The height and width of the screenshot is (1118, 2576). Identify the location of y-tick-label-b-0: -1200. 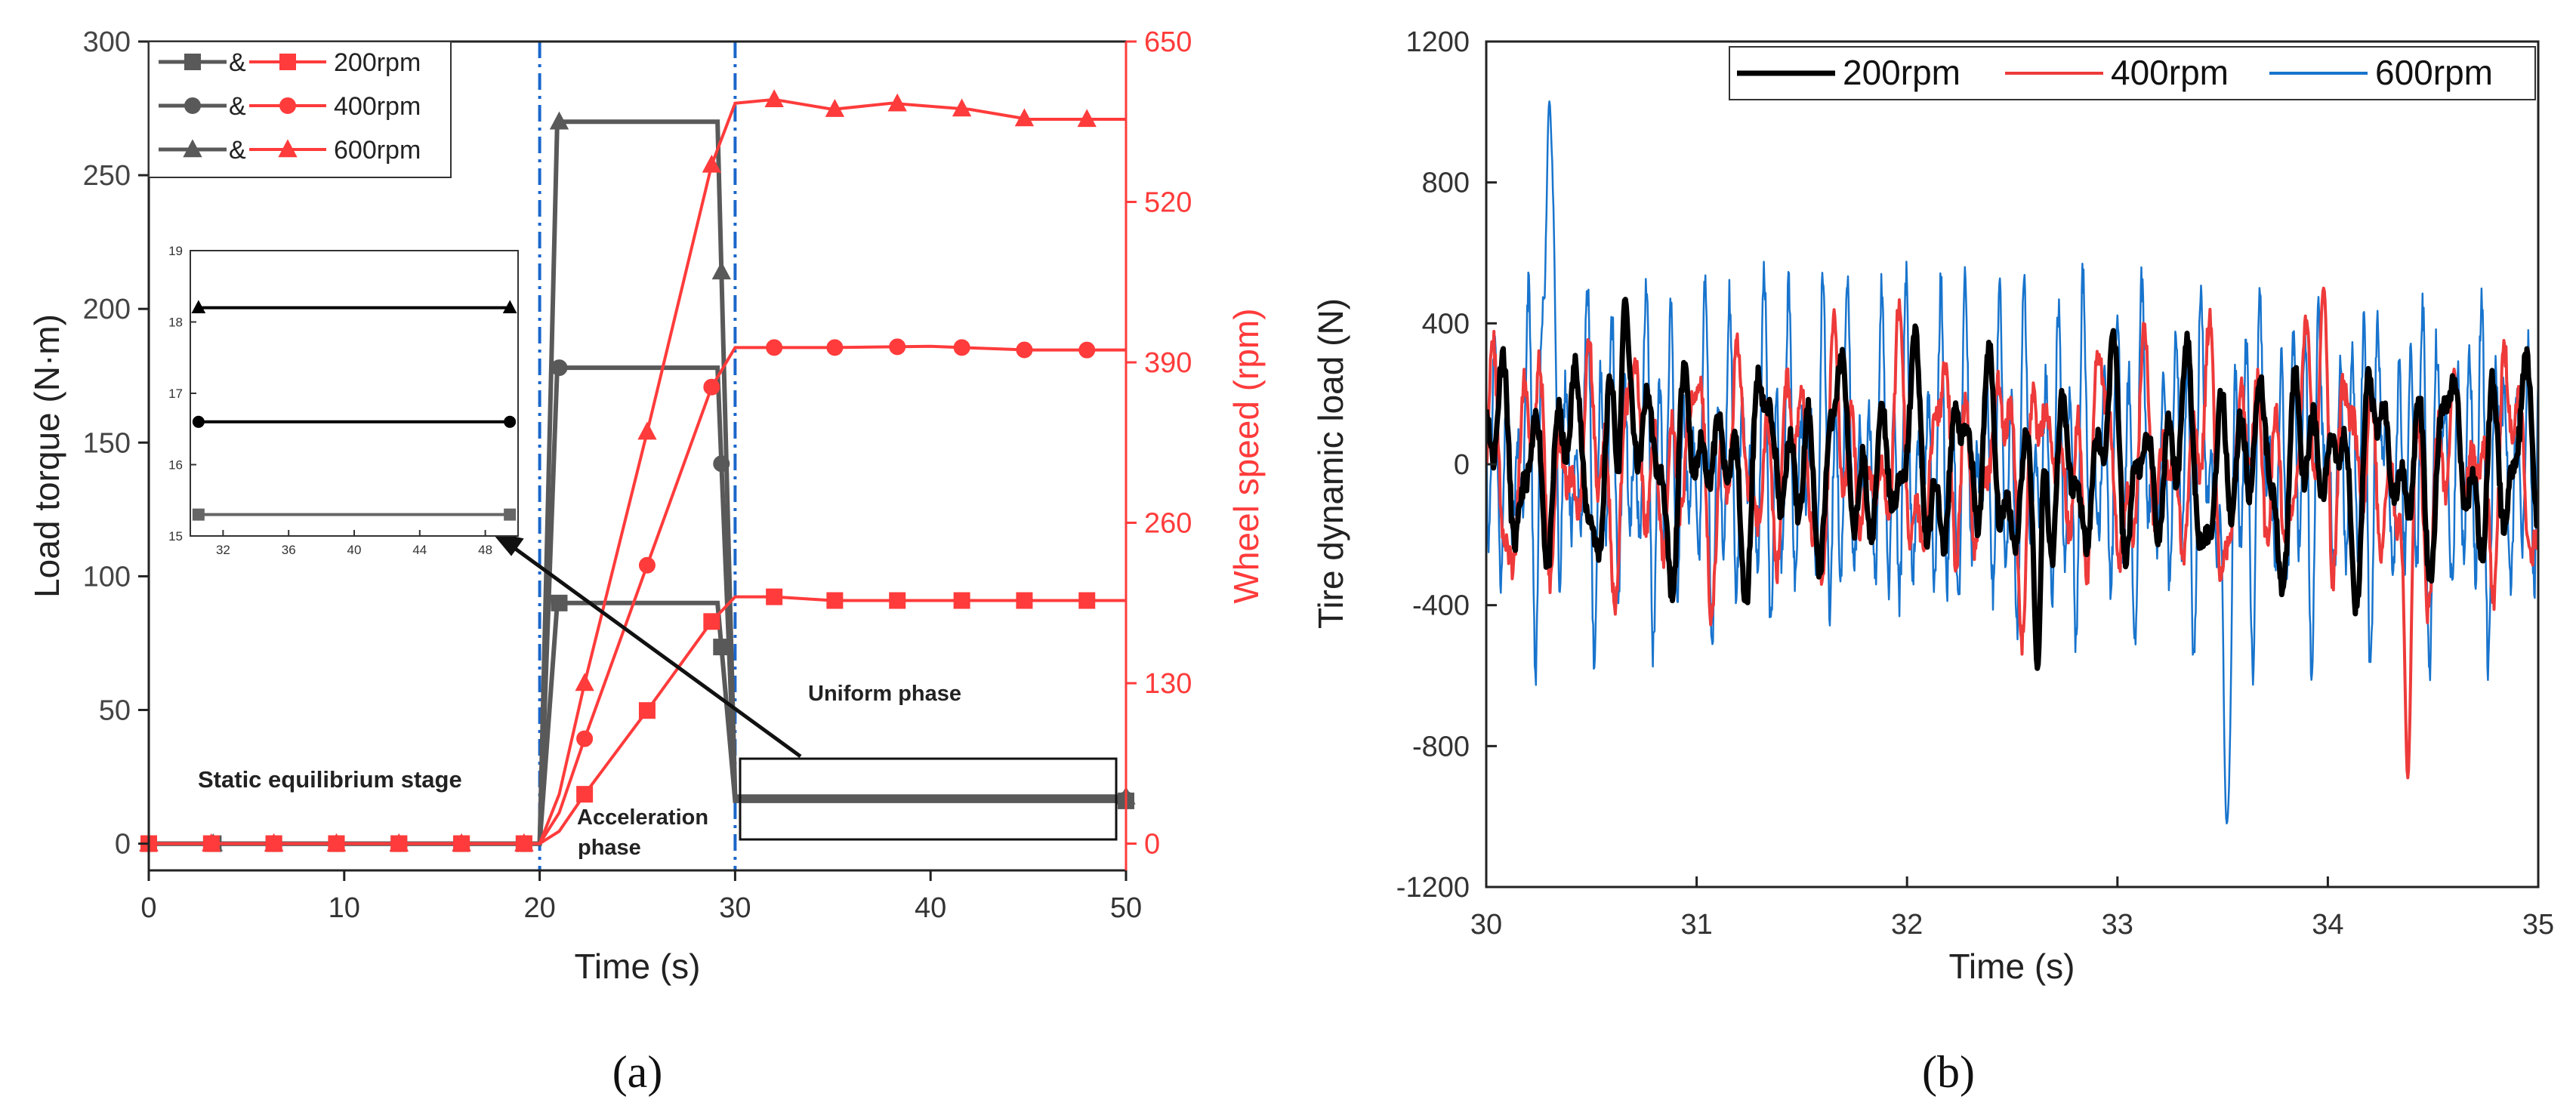
(1433, 888).